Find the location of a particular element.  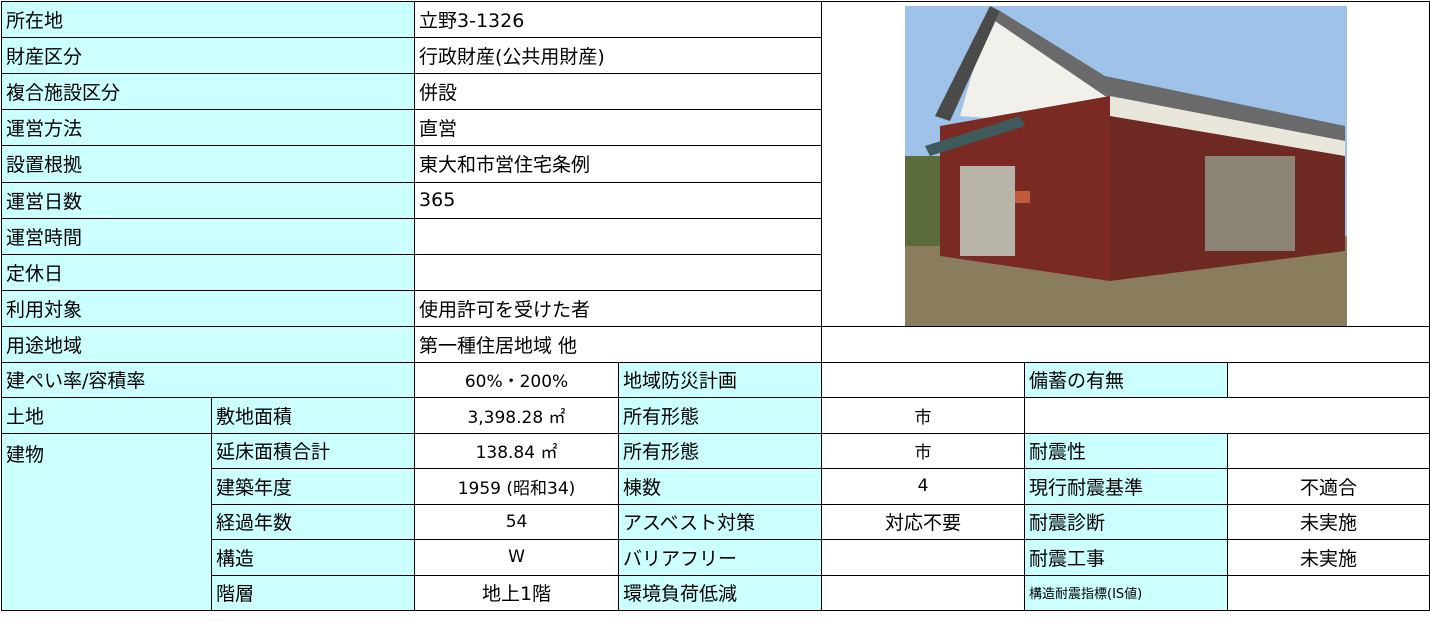

row: 財産区分 行政財産(公共用財産) is located at coordinates (715, 56).